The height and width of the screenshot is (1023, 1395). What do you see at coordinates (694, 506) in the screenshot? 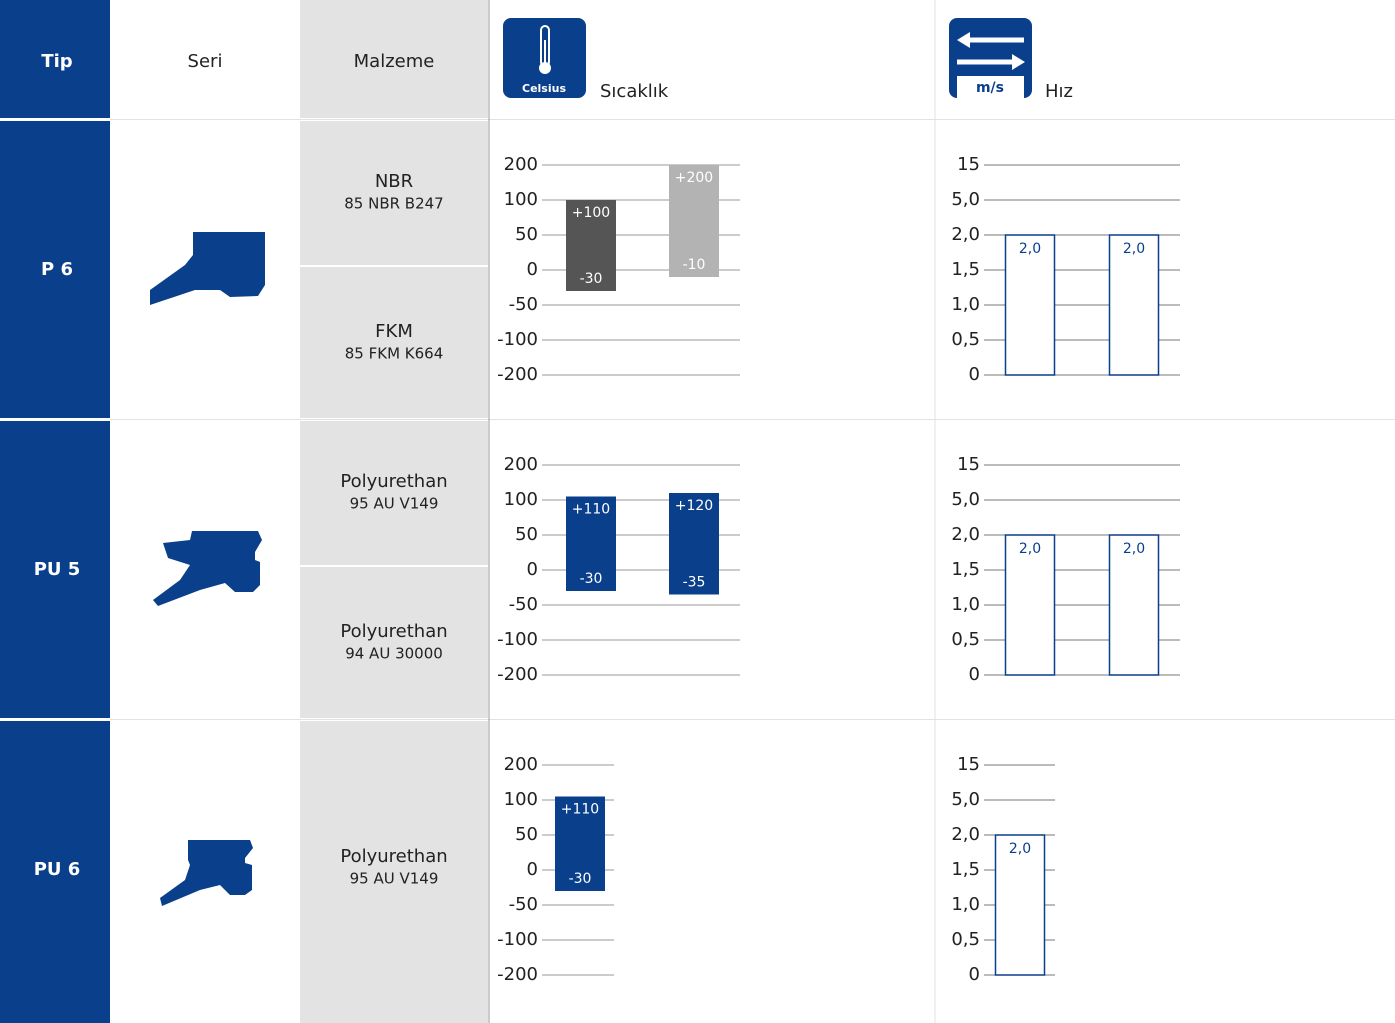
I see `bar-high-label: +120` at bounding box center [694, 506].